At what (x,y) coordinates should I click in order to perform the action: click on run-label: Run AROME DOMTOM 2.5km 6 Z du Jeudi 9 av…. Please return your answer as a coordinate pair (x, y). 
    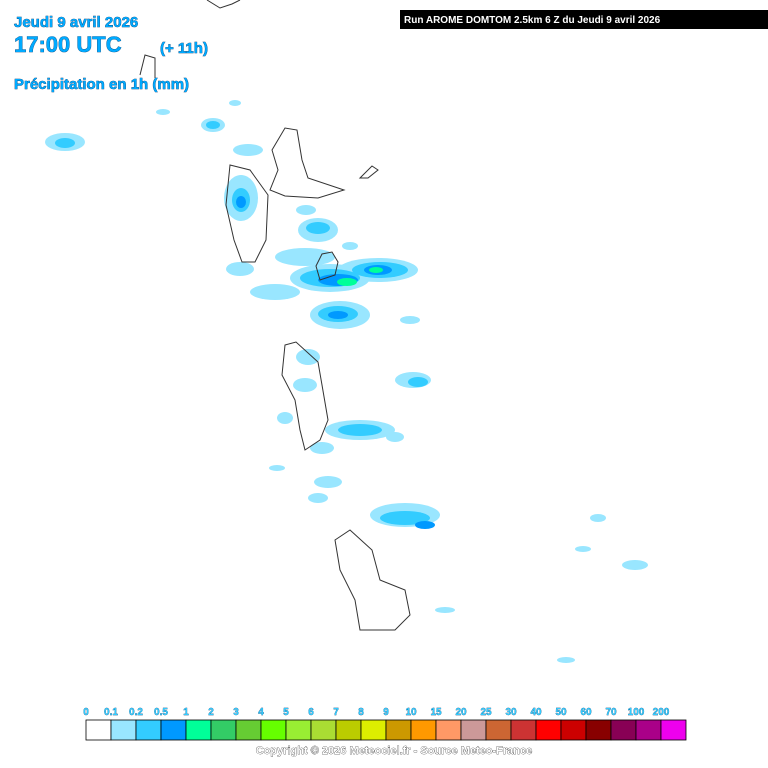
    Looking at the image, I should click on (532, 20).